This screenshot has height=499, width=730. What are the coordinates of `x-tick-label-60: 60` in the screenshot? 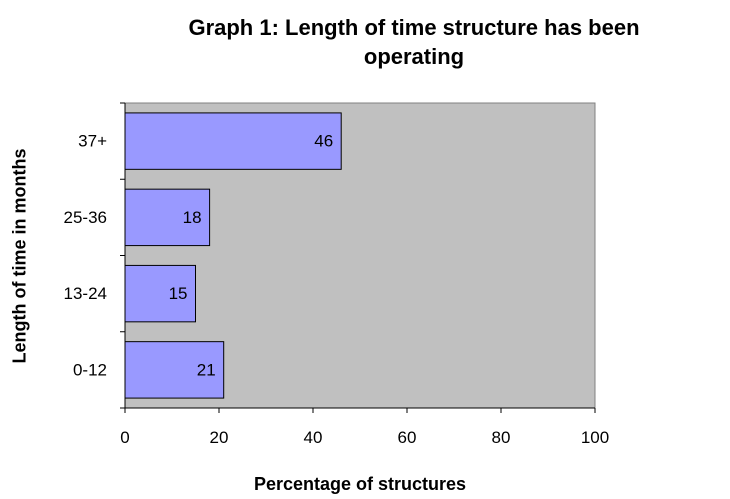 It's located at (407, 437).